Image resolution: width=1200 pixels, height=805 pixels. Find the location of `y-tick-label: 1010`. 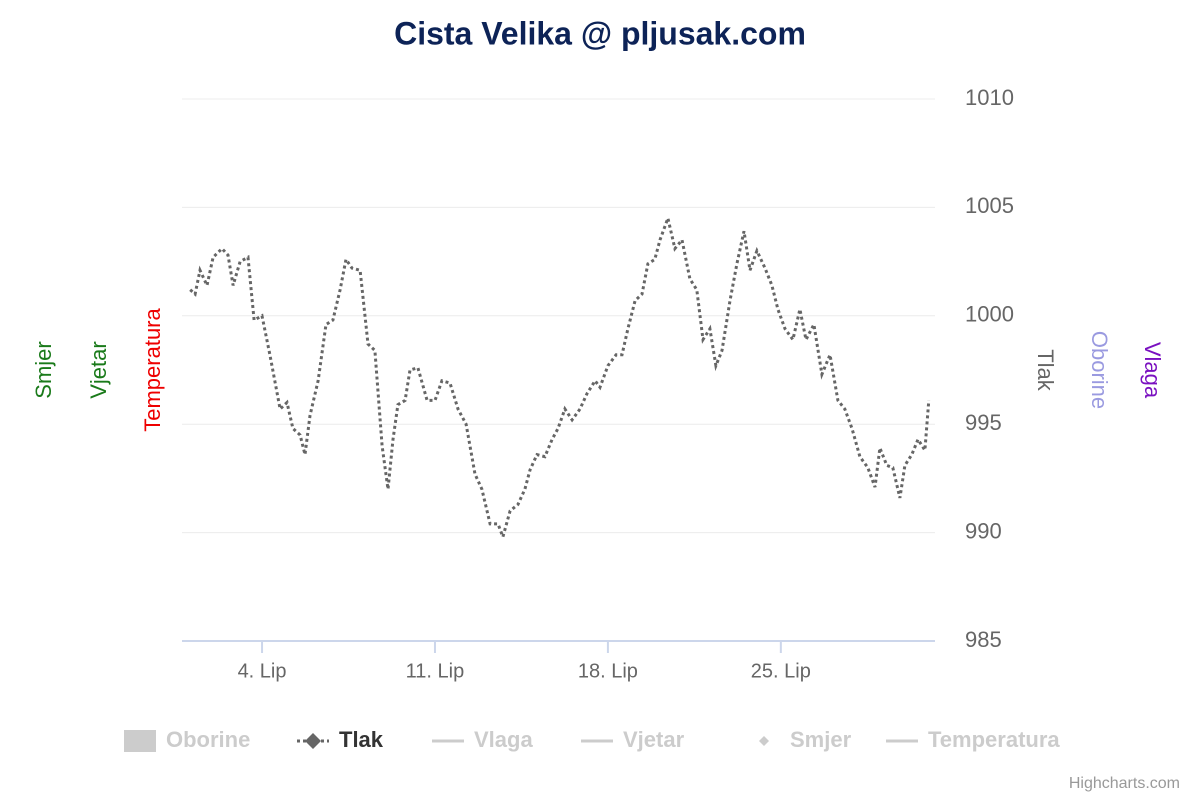

y-tick-label: 1010 is located at coordinates (989, 97).